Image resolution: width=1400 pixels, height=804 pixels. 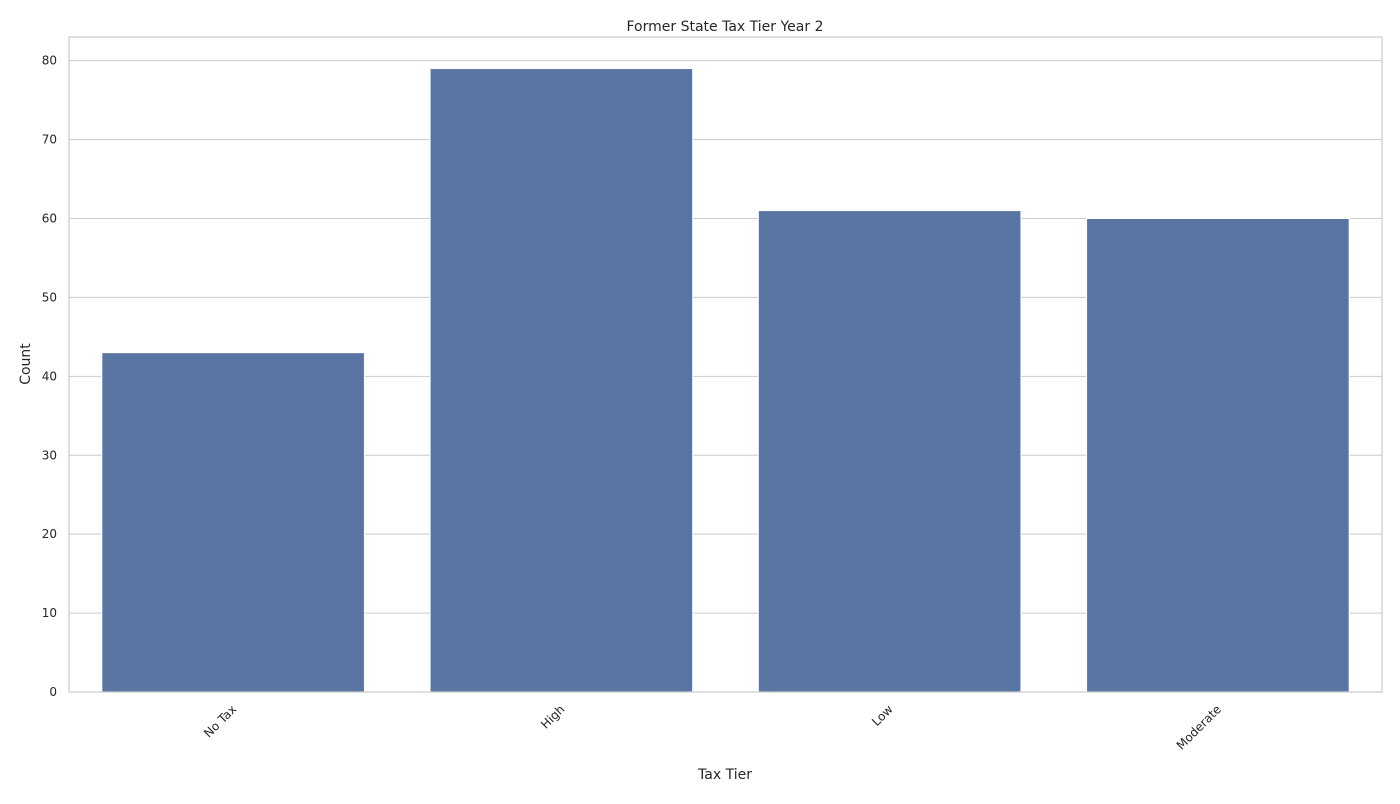 What do you see at coordinates (49, 455) in the screenshot?
I see `y-tick-label: 30` at bounding box center [49, 455].